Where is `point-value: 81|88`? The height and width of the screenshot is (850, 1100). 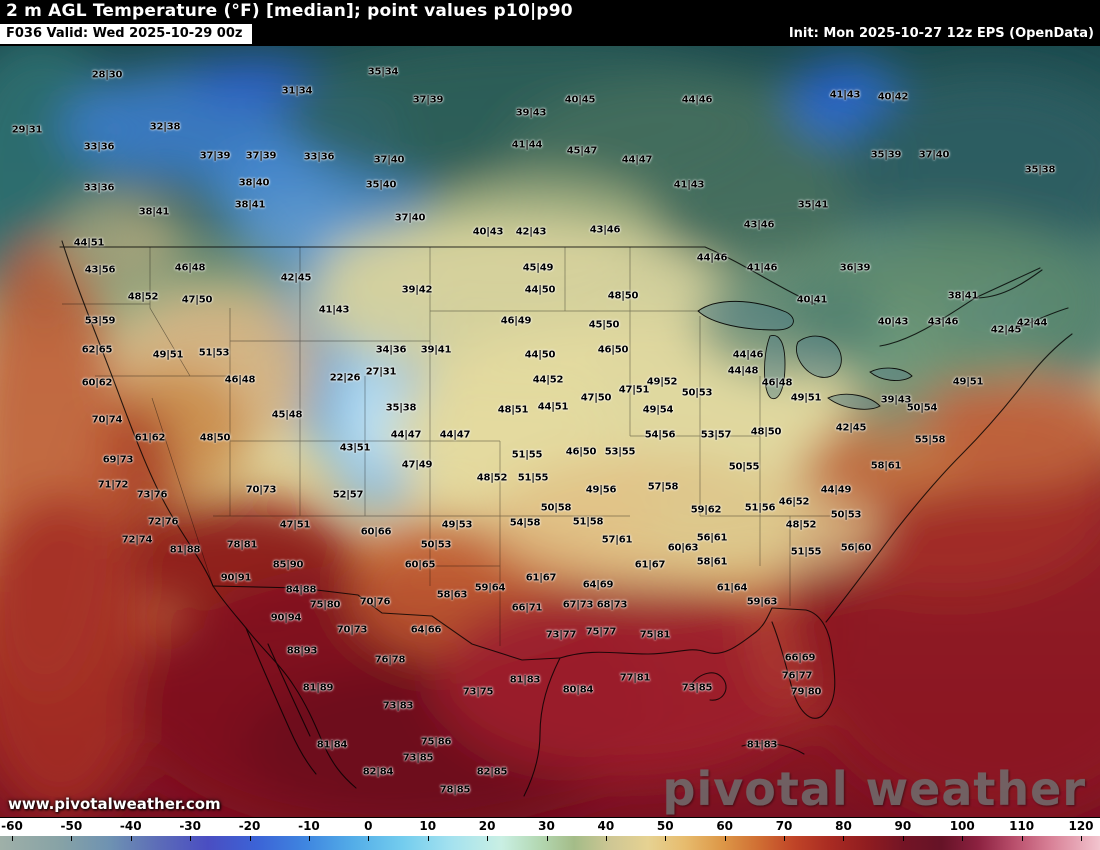
point-value: 81|88 is located at coordinates (185, 550).